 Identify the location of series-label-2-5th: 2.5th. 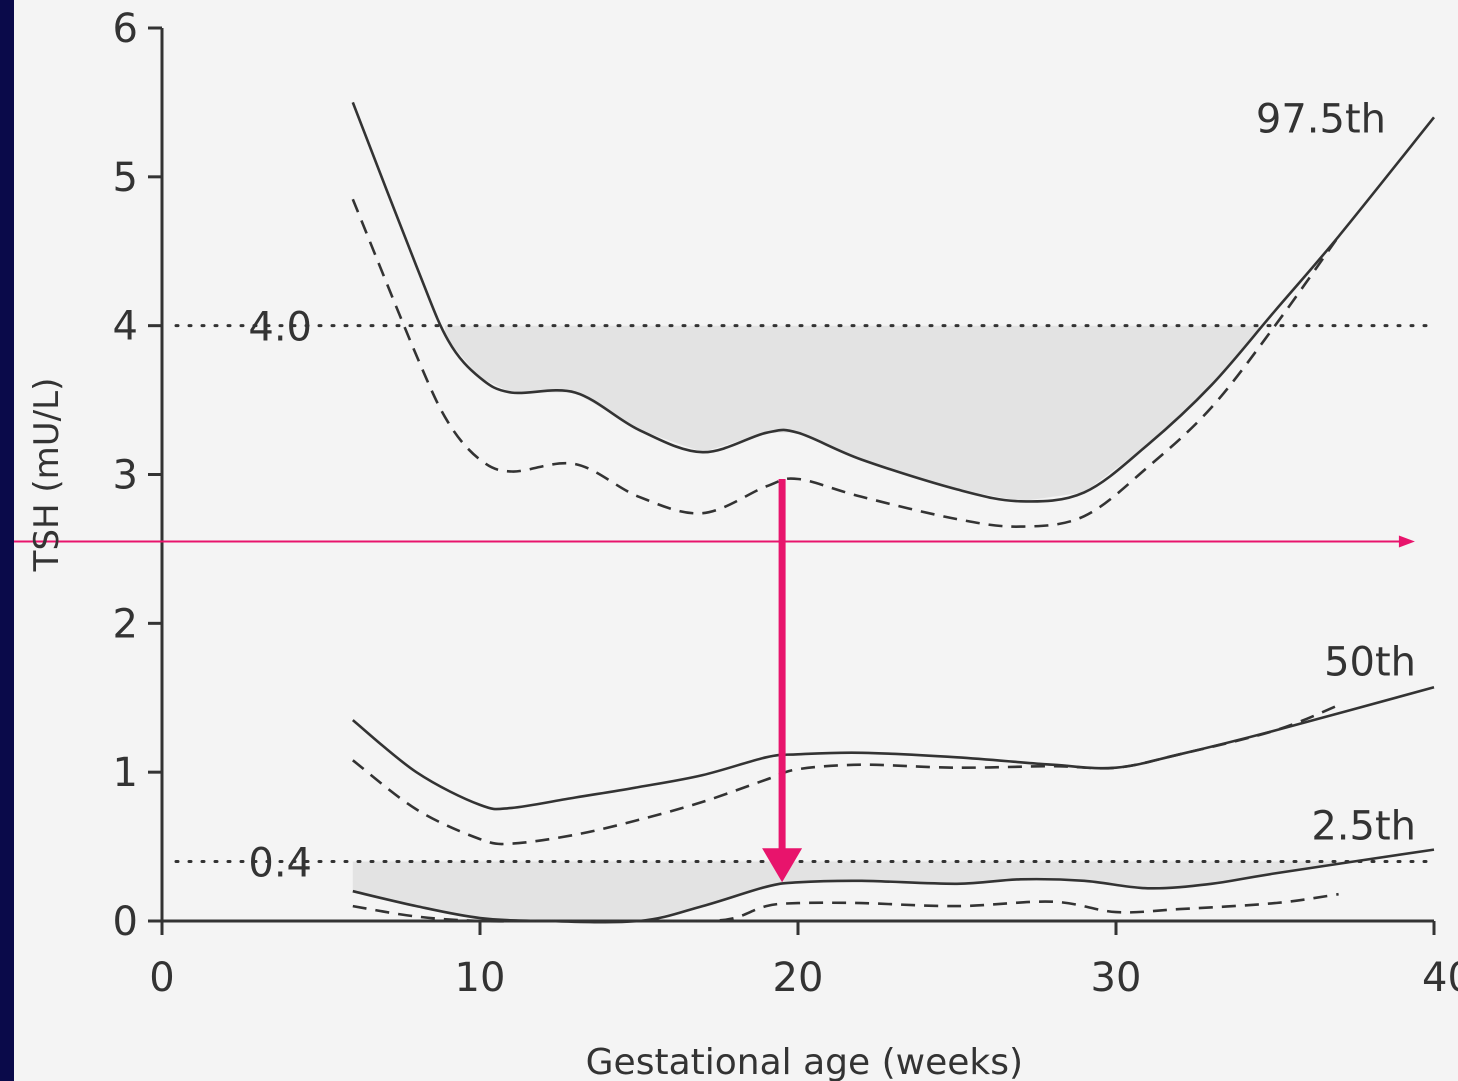
(1363, 826).